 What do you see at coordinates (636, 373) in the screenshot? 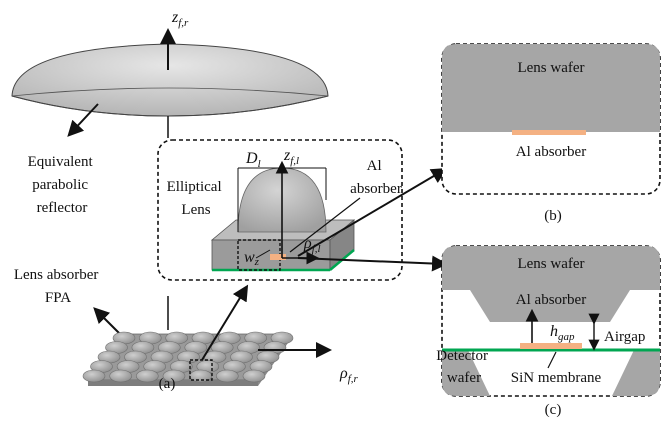
I see `panel-c-detector-wafer-right` at bounding box center [636, 373].